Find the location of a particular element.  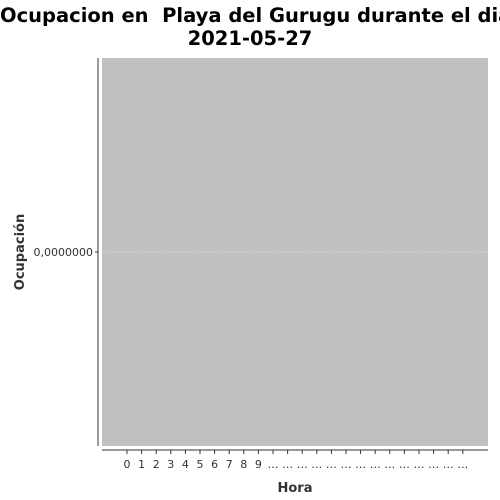

x-tick-label: 2 is located at coordinates (156, 464).